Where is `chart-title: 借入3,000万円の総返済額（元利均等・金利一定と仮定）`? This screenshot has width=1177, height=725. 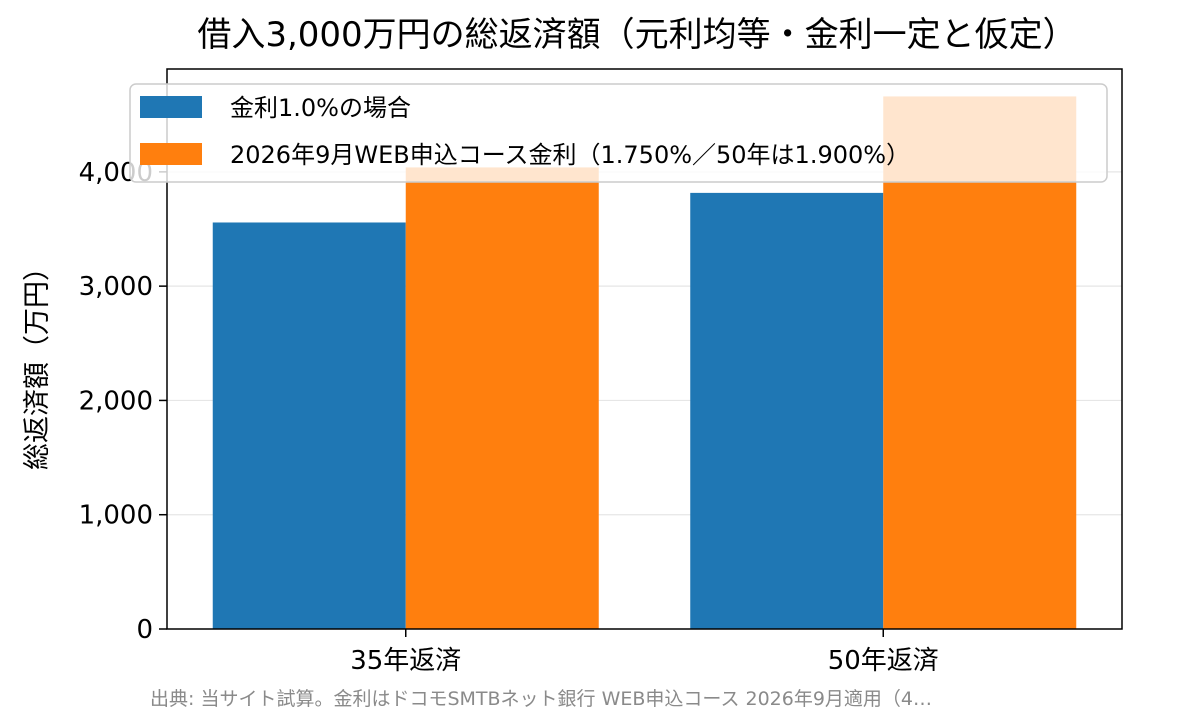 chart-title: 借入3,000万円の総返済額（元利均等・金利一定と仮定） is located at coordinates (636, 35).